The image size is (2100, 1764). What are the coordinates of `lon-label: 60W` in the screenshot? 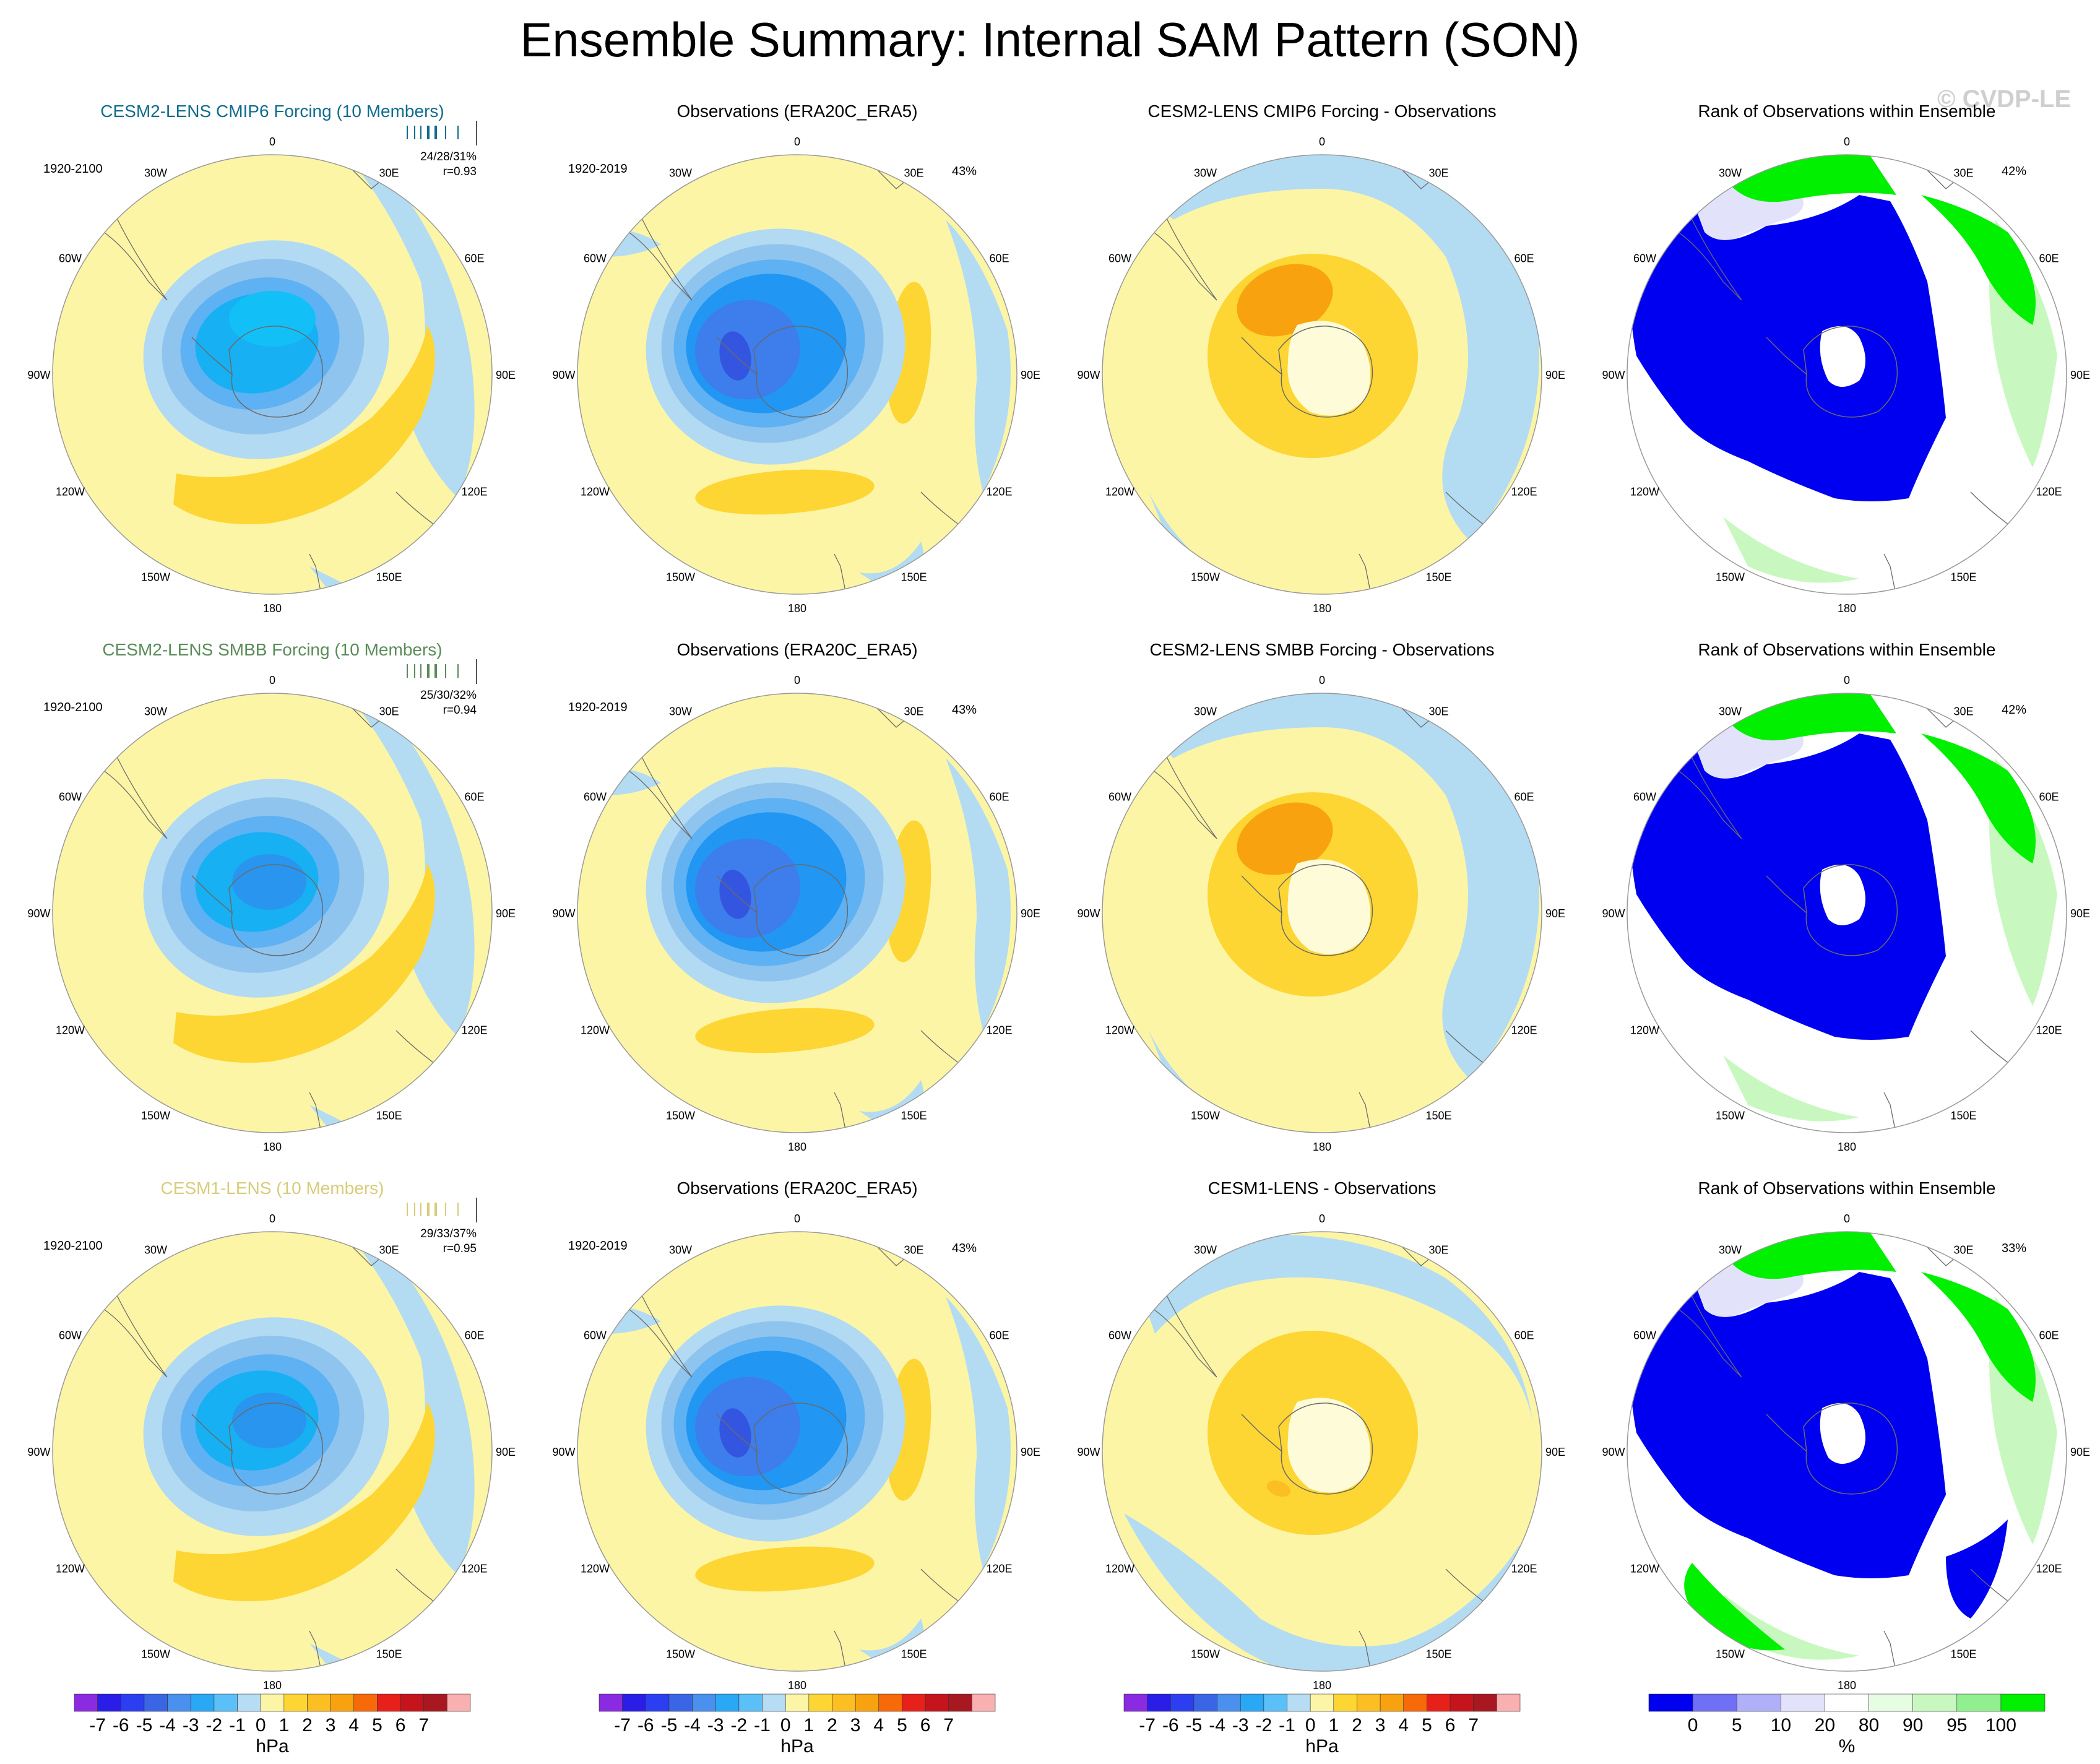 It's located at (1119, 259).